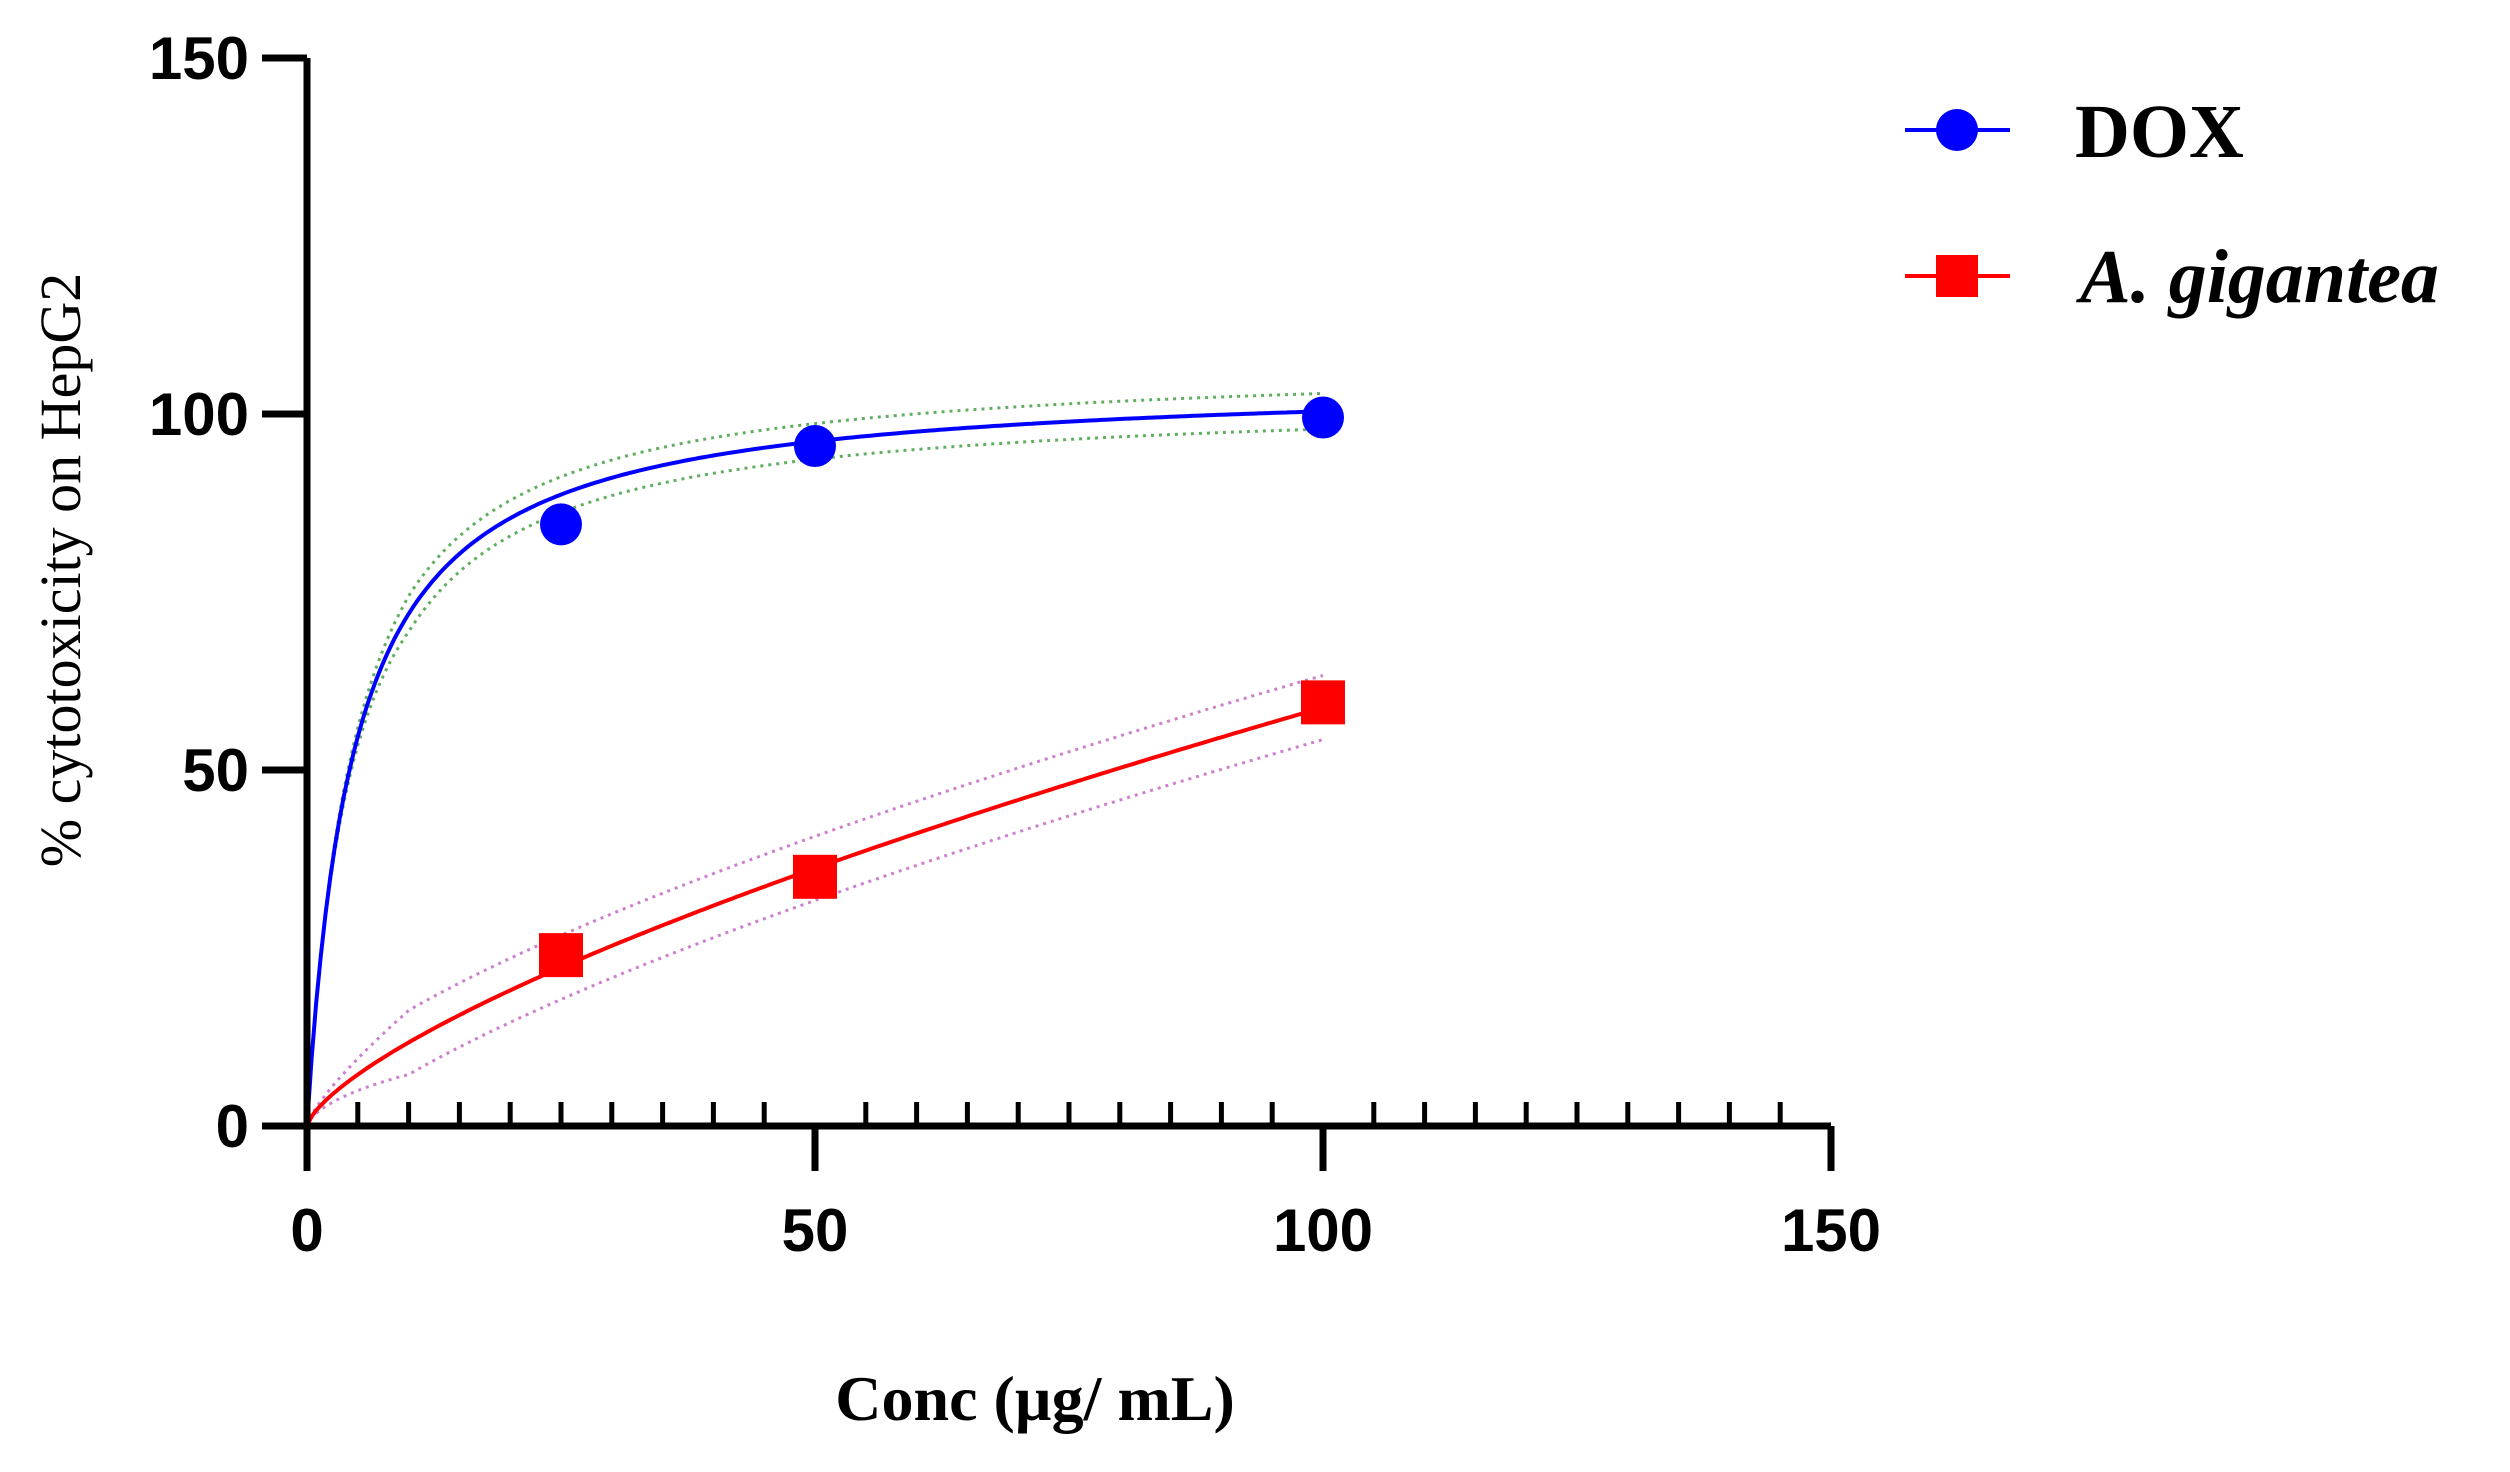 The width and height of the screenshot is (2510, 1472). I want to click on y-tick-label: 100, so click(199, 414).